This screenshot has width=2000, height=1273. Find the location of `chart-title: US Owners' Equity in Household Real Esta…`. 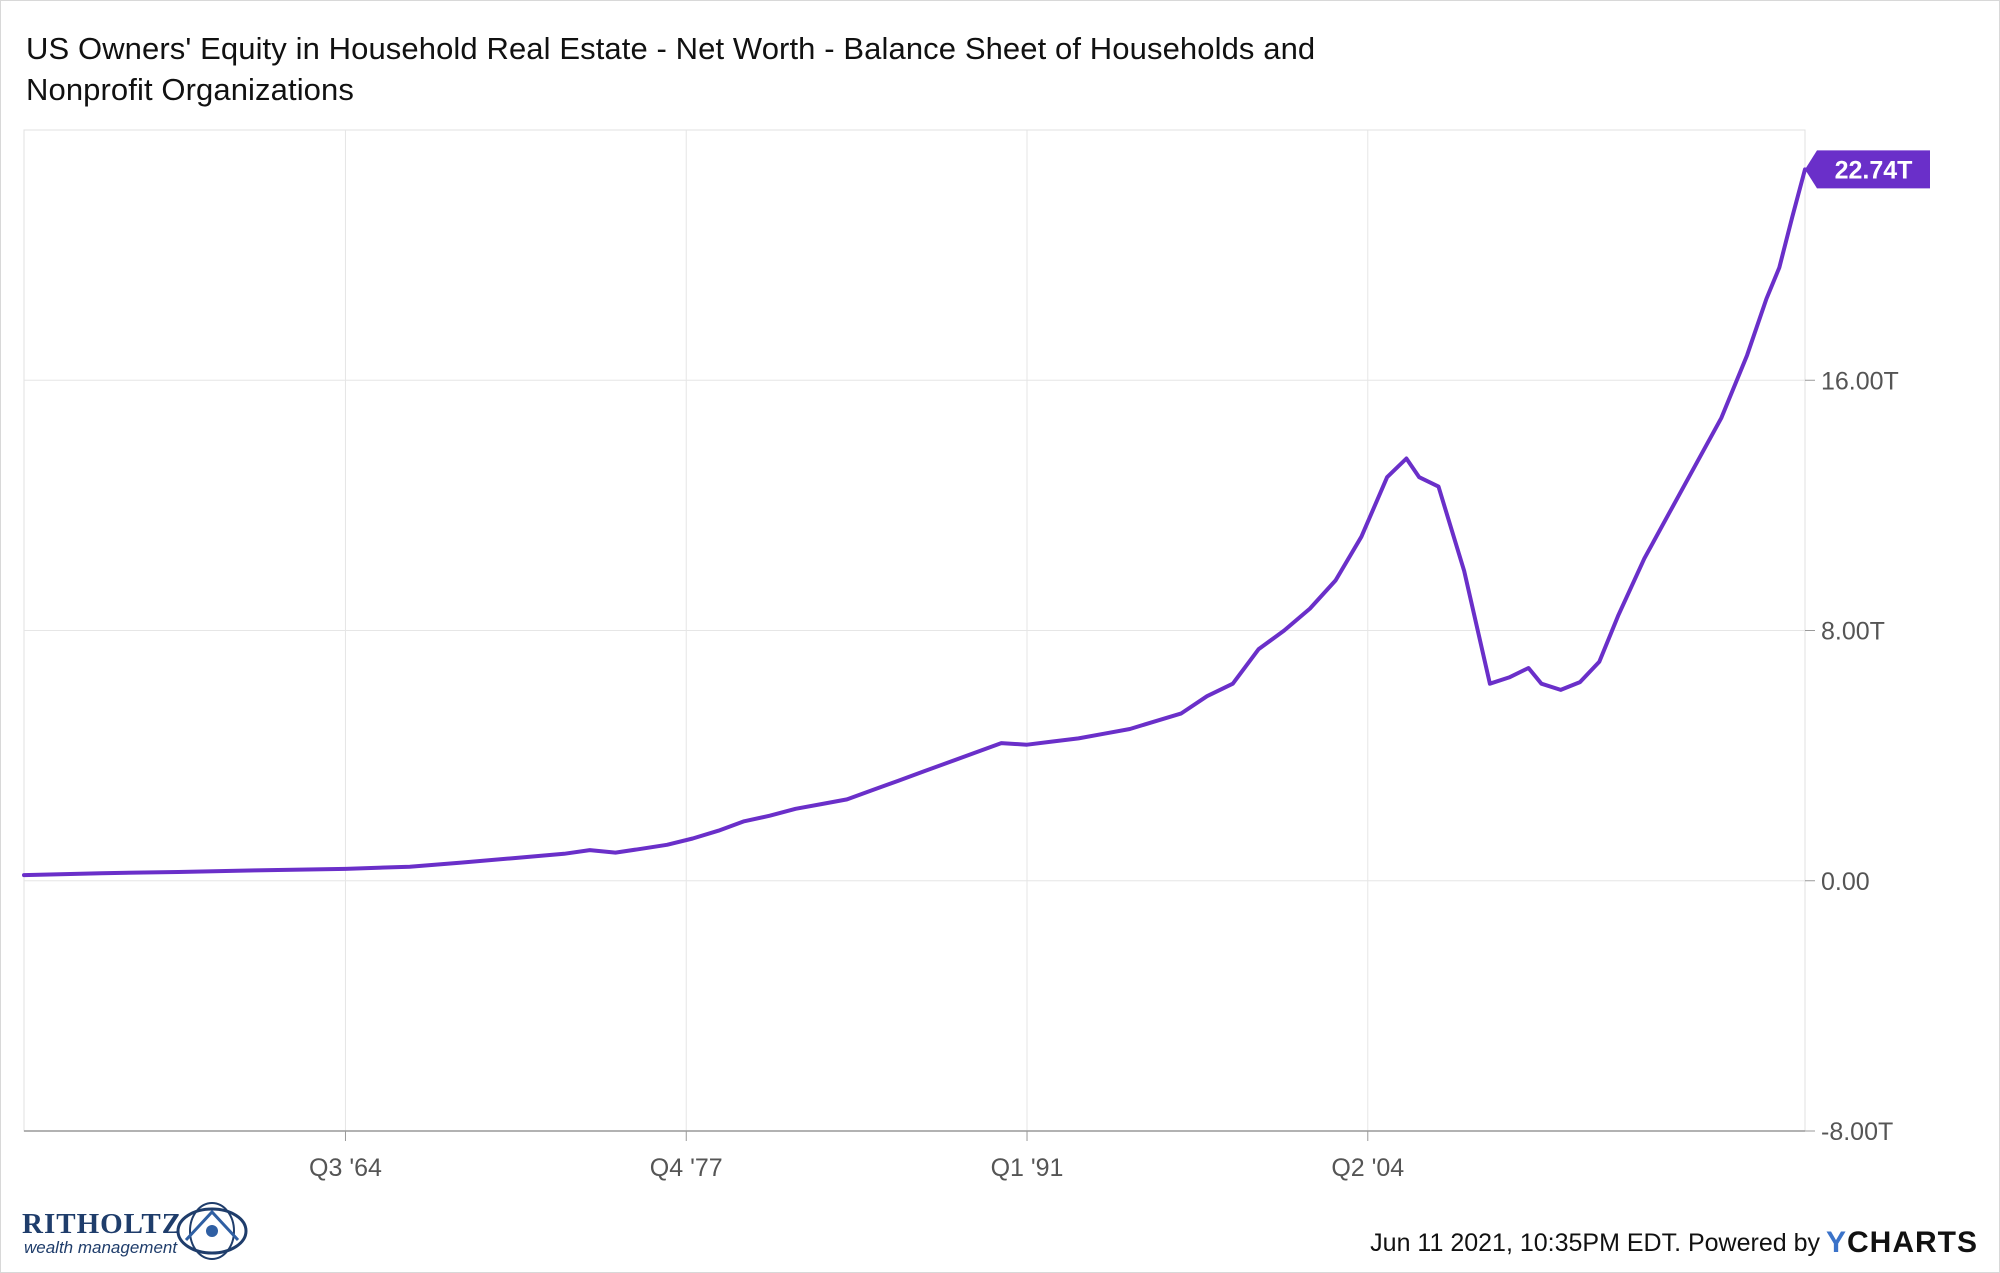

chart-title: US Owners' Equity in Household Real Esta… is located at coordinates (701, 69).